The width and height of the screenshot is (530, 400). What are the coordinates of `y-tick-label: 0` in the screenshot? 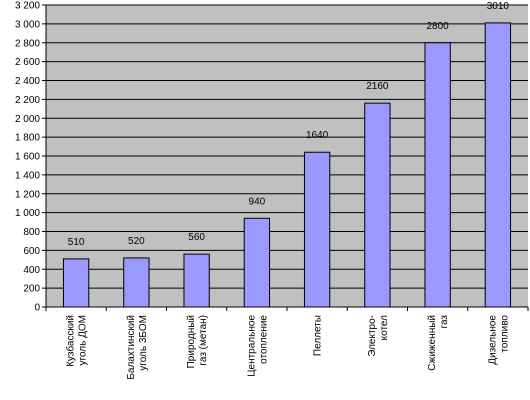 It's located at (37, 308).